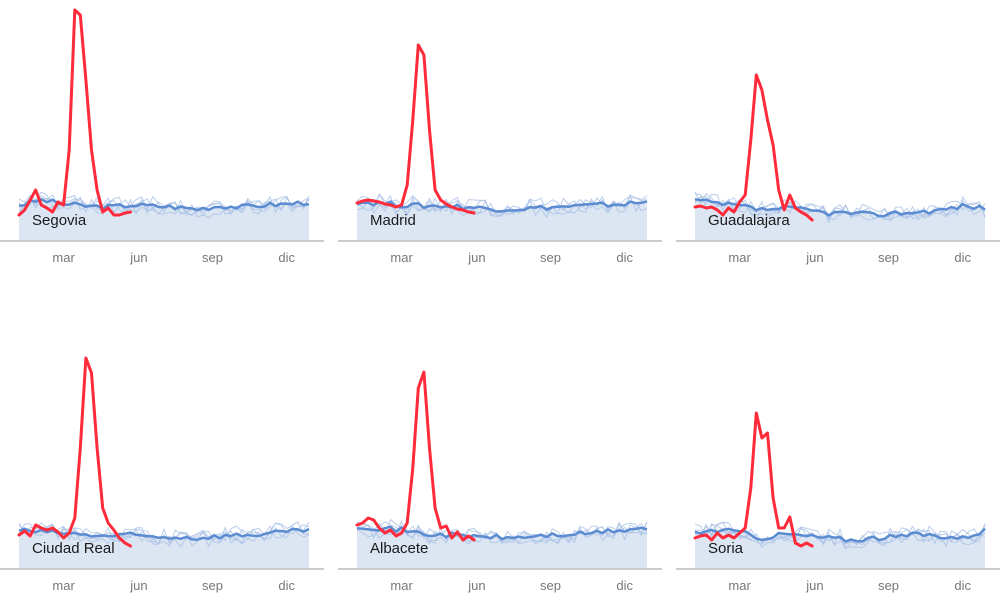 This screenshot has width=1000, height=603. I want to click on panel-guadalajara: Guadalajara mar jun sep dic, so click(838, 137).